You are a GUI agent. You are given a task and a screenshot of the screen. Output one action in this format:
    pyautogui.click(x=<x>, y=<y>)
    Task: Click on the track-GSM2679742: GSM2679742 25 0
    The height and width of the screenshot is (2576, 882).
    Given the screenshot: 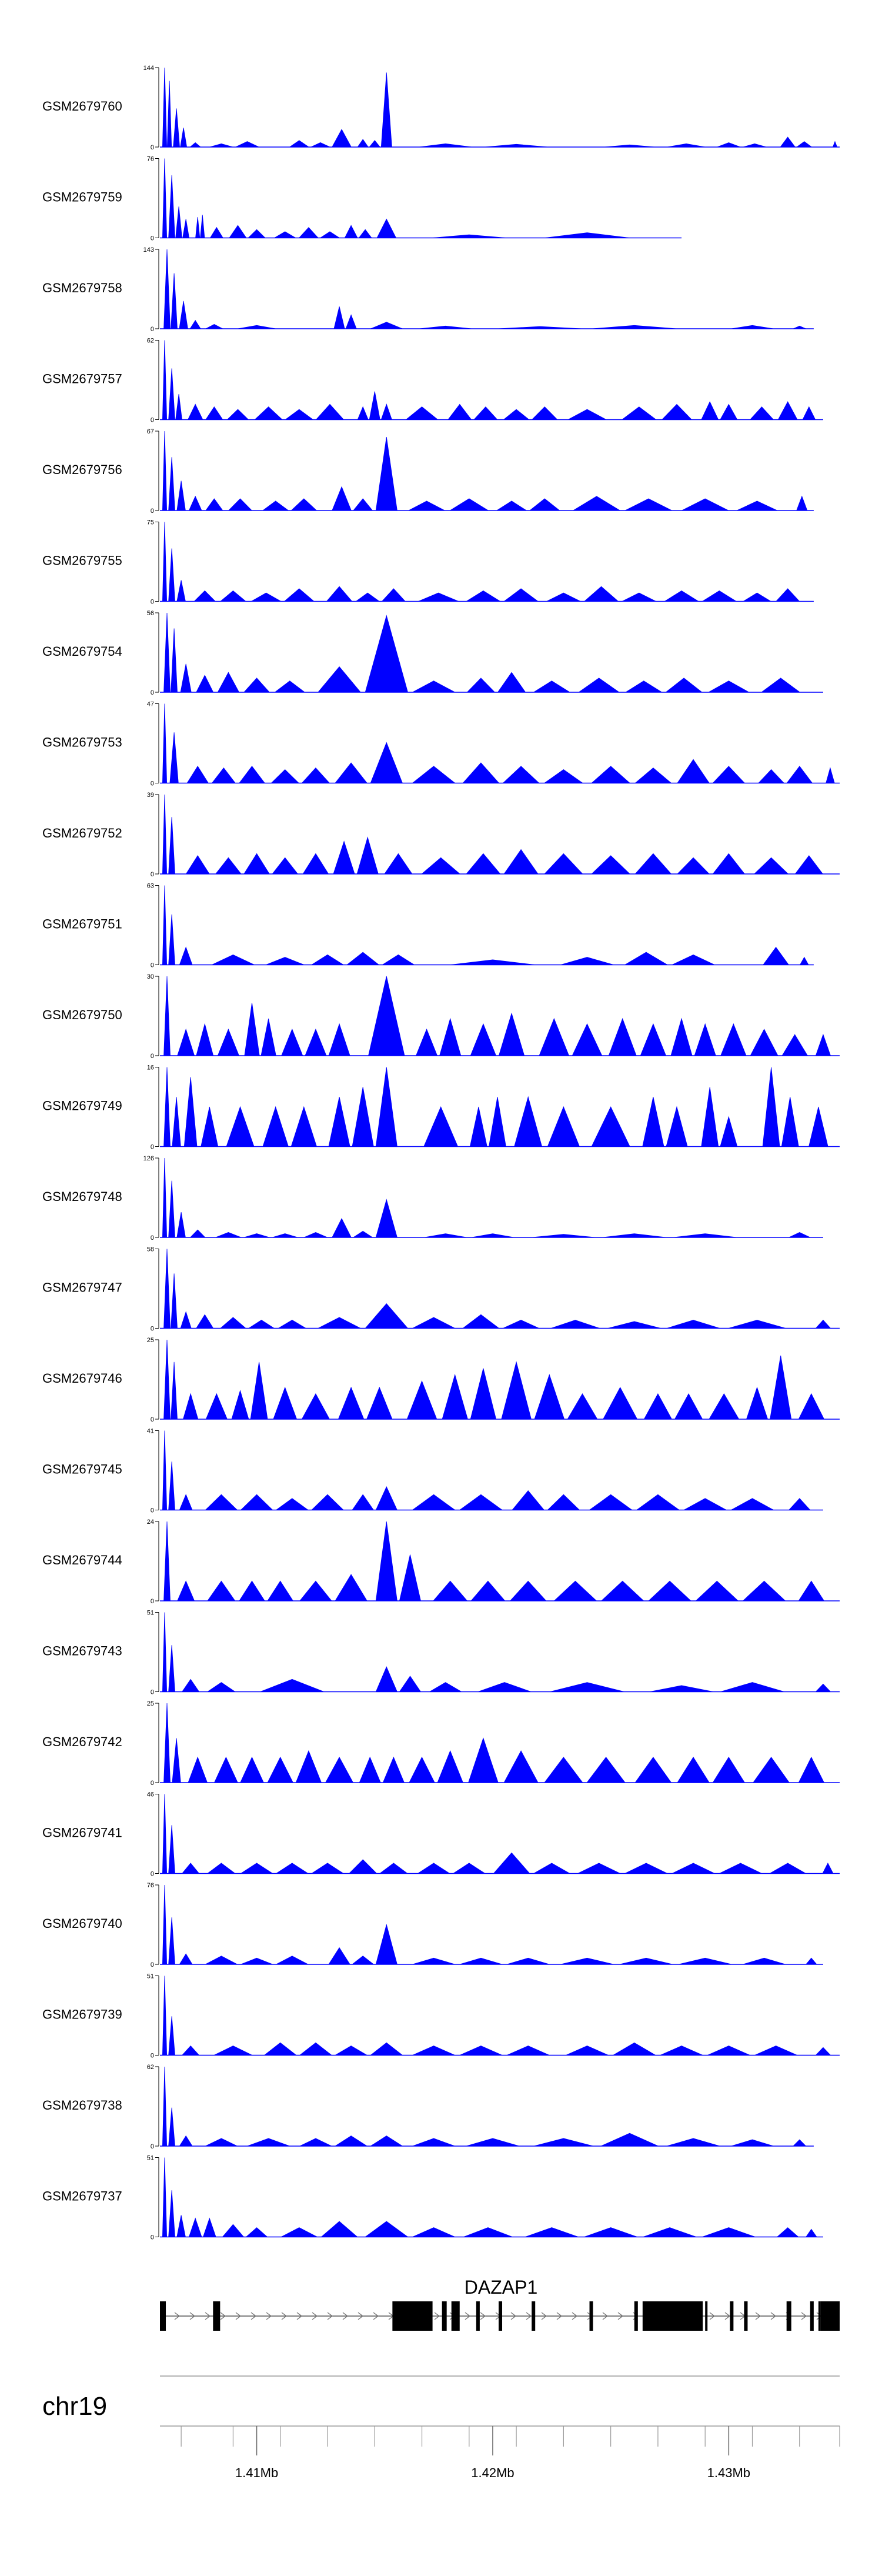 What is the action you would take?
    pyautogui.click(x=441, y=1743)
    